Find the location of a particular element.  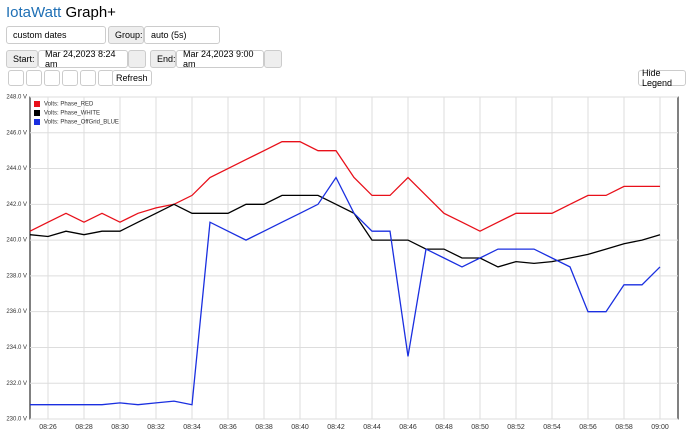

x-tick-label: 08:28 is located at coordinates (84, 427).